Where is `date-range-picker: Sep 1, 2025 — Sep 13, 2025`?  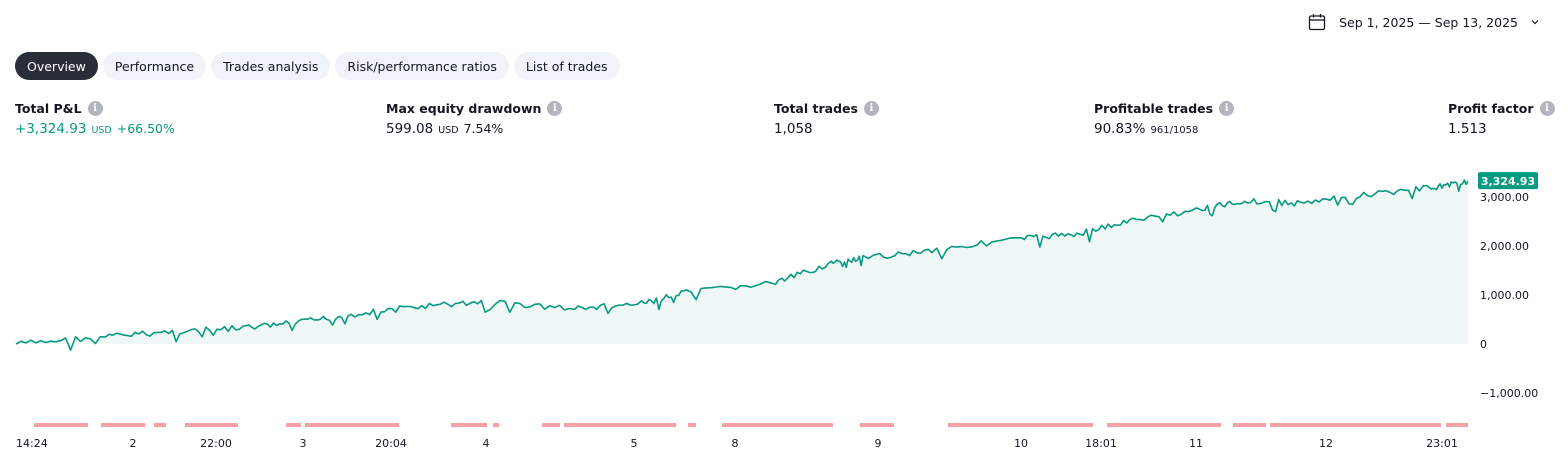 date-range-picker: Sep 1, 2025 — Sep 13, 2025 is located at coordinates (1423, 22).